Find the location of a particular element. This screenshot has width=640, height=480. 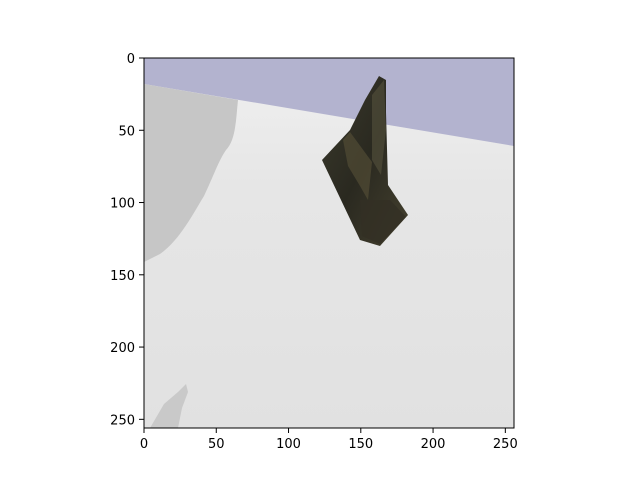

shadow-region is located at coordinates (191, 173).